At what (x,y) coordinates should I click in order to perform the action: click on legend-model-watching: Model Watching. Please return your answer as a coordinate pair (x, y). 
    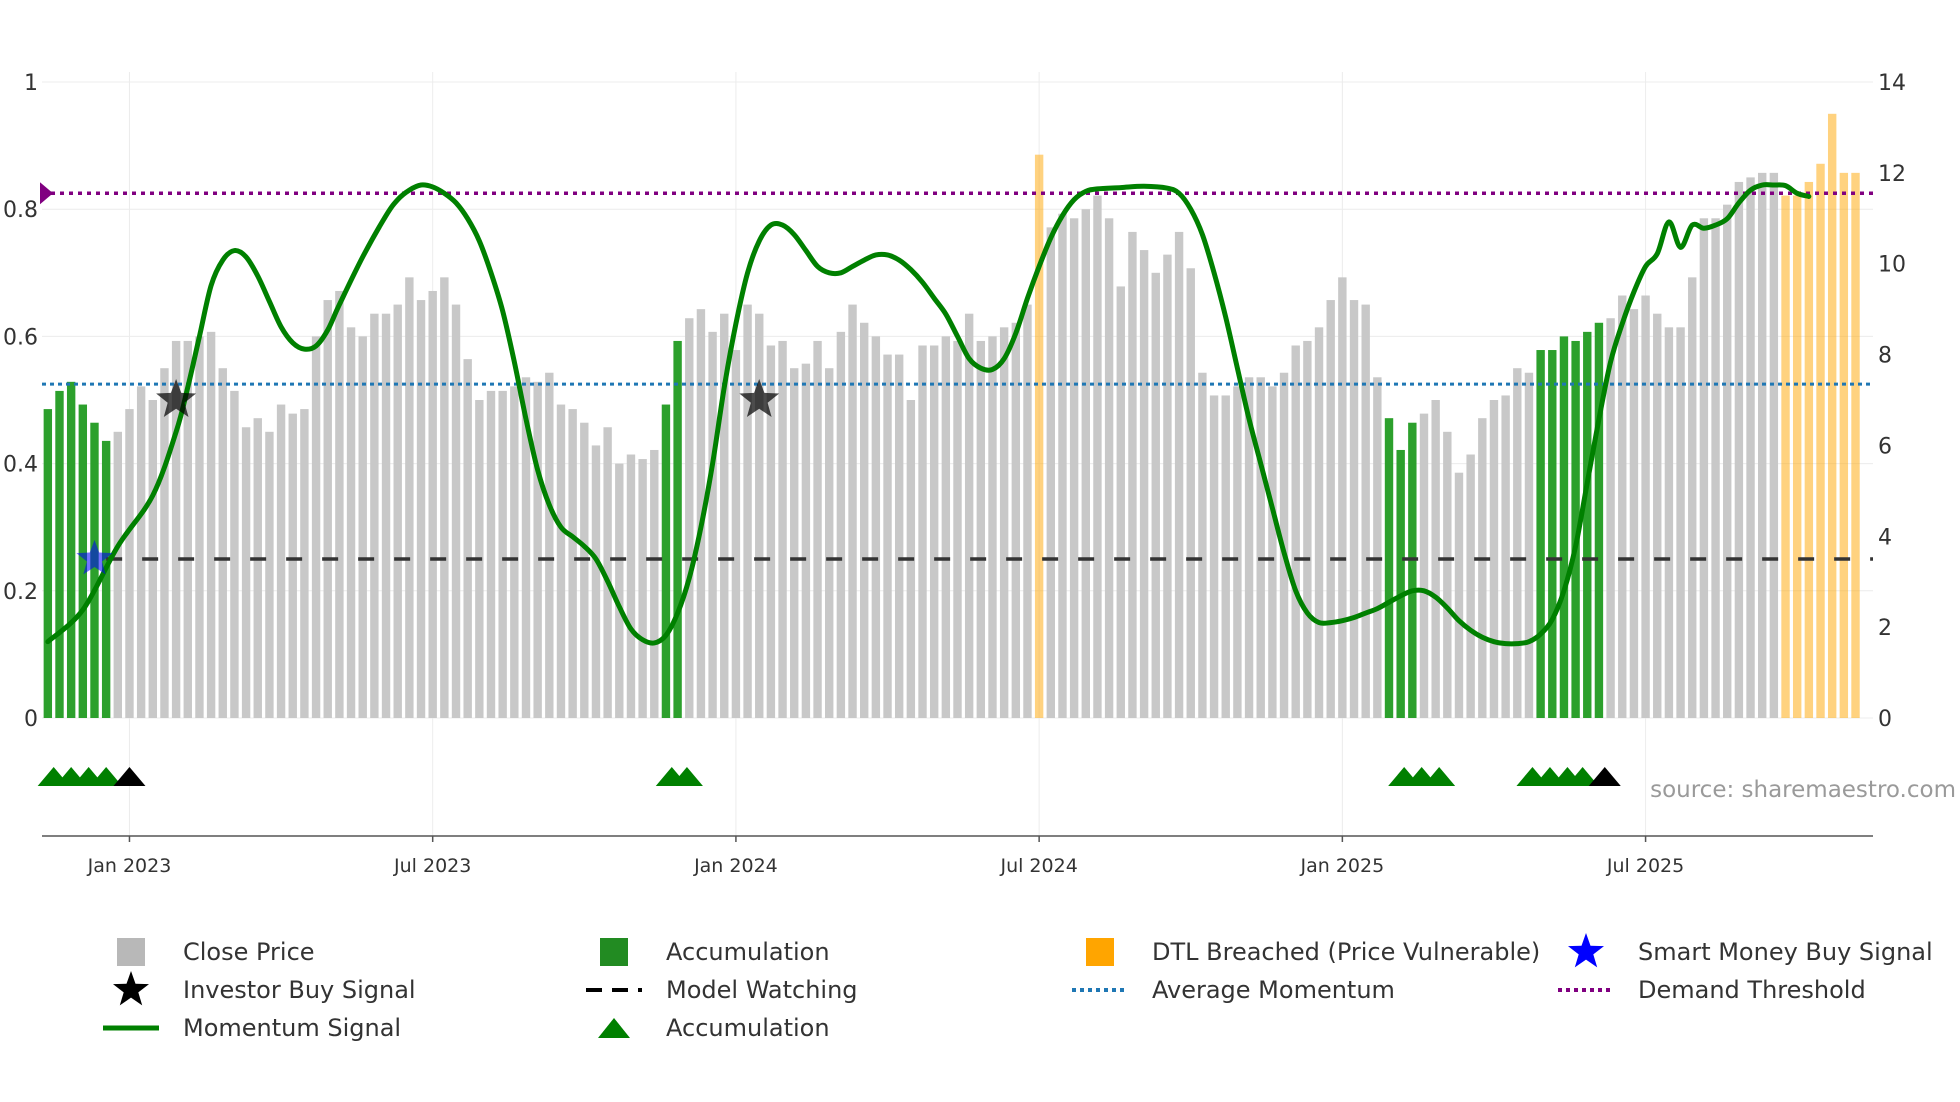
    Looking at the image, I should click on (718, 990).